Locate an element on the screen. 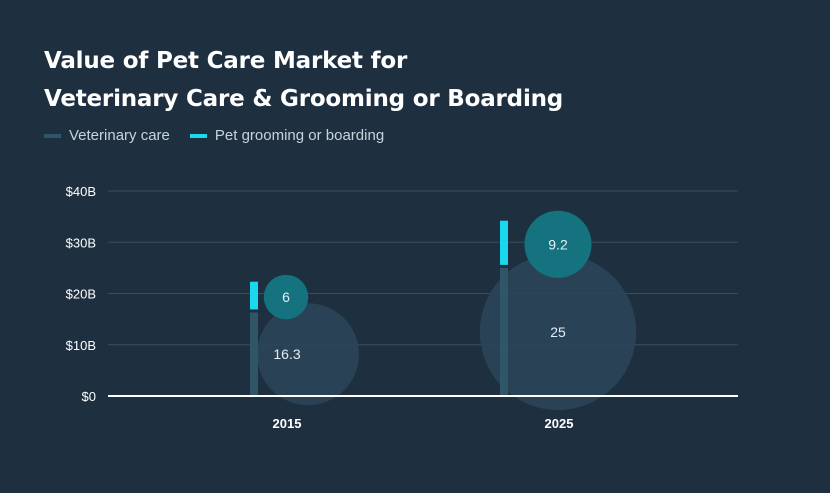 This screenshot has height=493, width=830. legend-swatch-veterinary is located at coordinates (52, 135).